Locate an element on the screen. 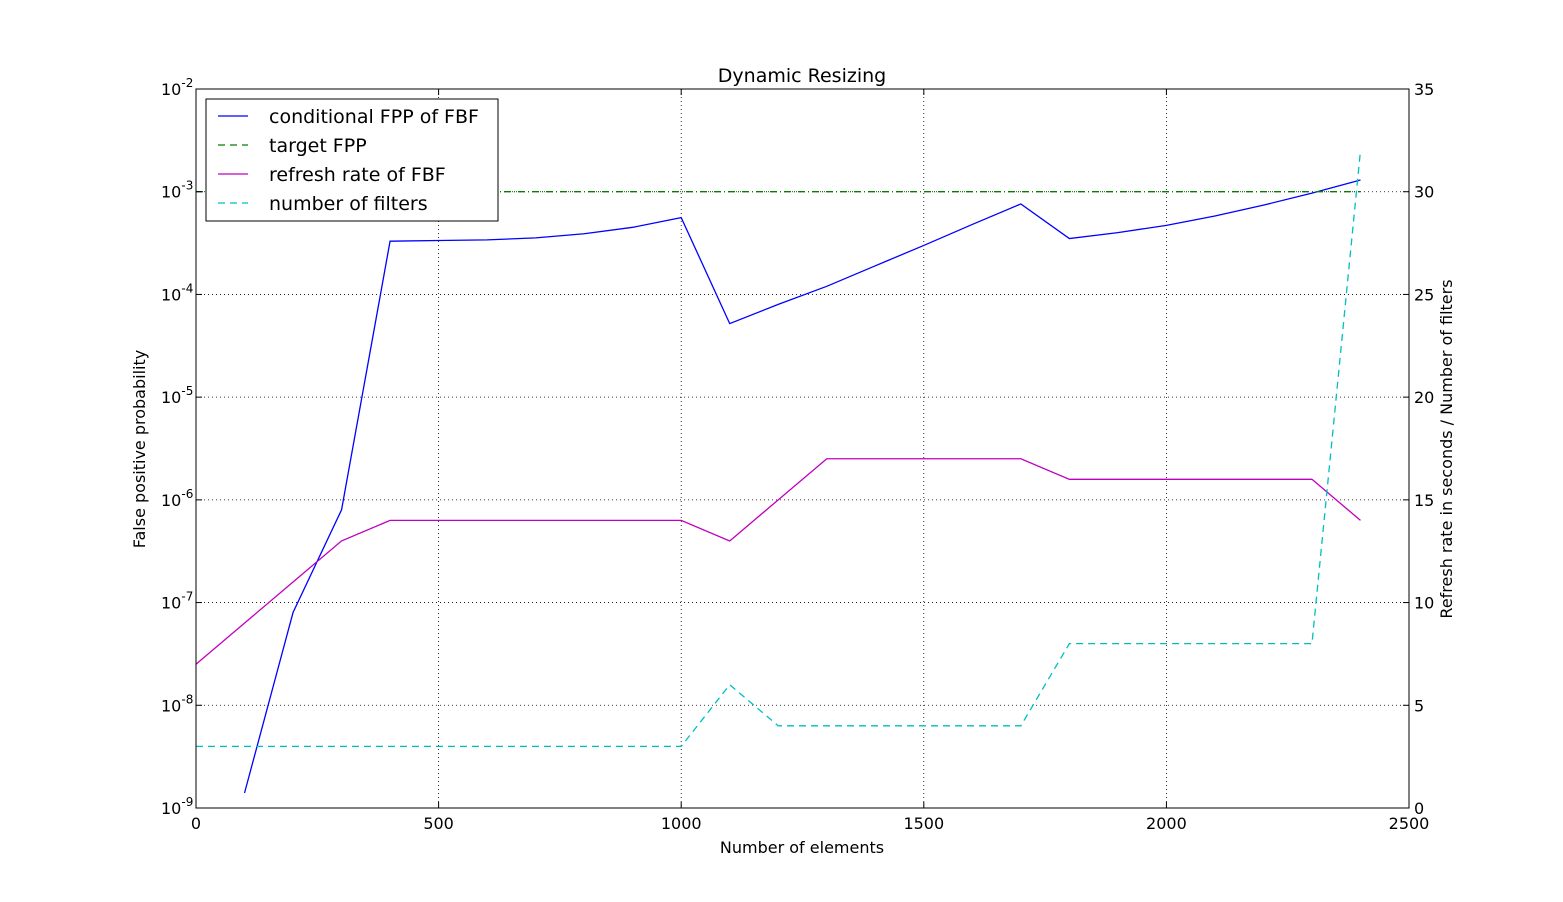 This screenshot has width=1563, height=902. x-tick-label: 2000 is located at coordinates (1166, 823).